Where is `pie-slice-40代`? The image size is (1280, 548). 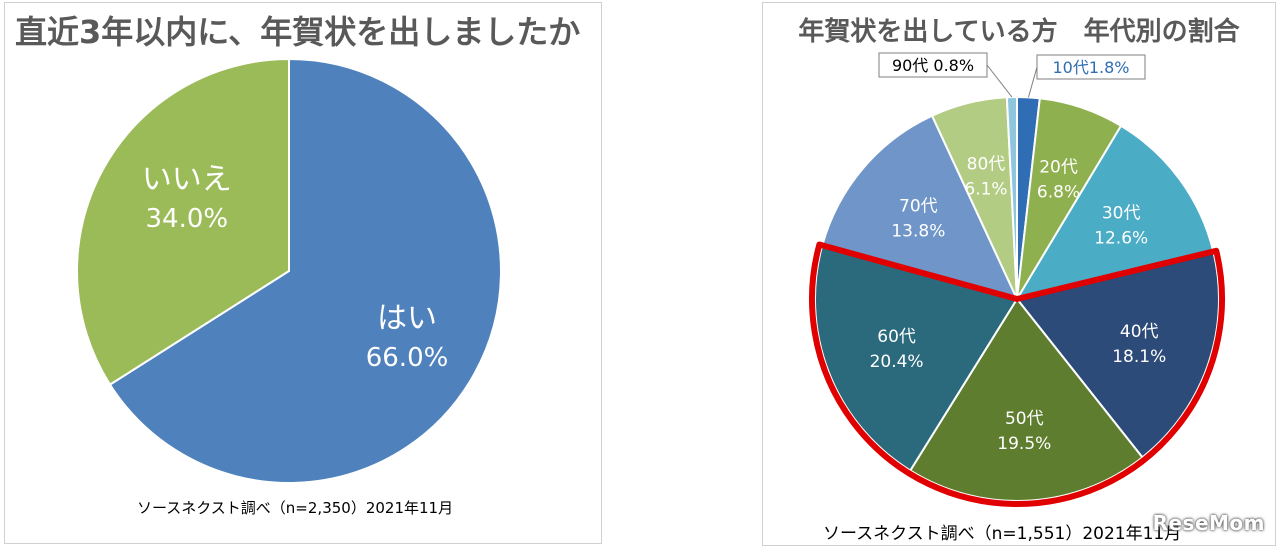 pie-slice-40代 is located at coordinates (1117, 354).